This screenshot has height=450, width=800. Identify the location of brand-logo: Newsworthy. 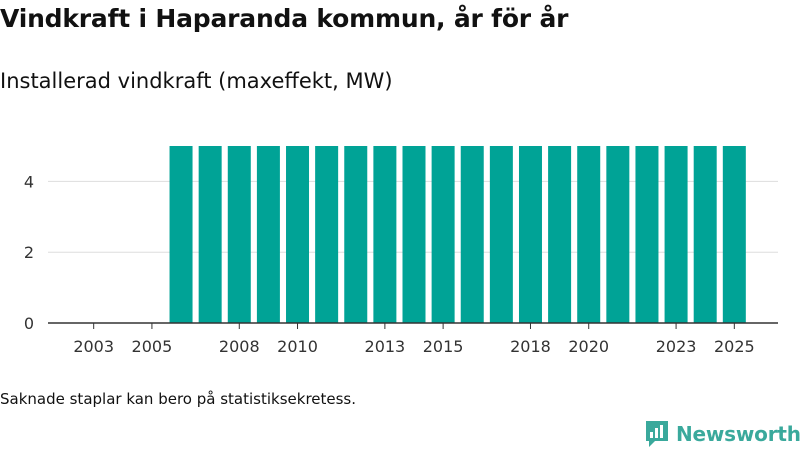
(722, 434).